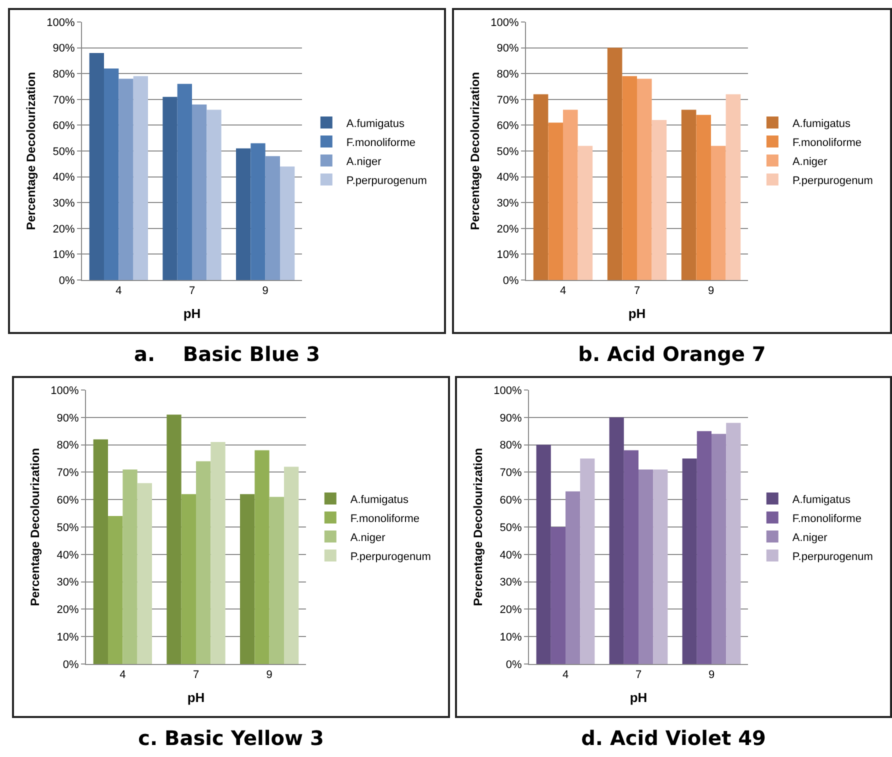  What do you see at coordinates (231, 738) in the screenshot?
I see `text: c. Basic Yellow 3` at bounding box center [231, 738].